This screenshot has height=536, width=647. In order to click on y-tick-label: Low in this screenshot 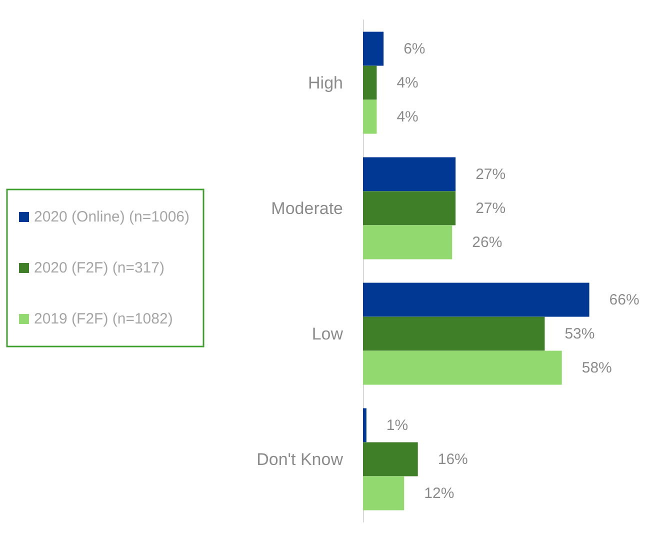, I will do `click(328, 334)`.